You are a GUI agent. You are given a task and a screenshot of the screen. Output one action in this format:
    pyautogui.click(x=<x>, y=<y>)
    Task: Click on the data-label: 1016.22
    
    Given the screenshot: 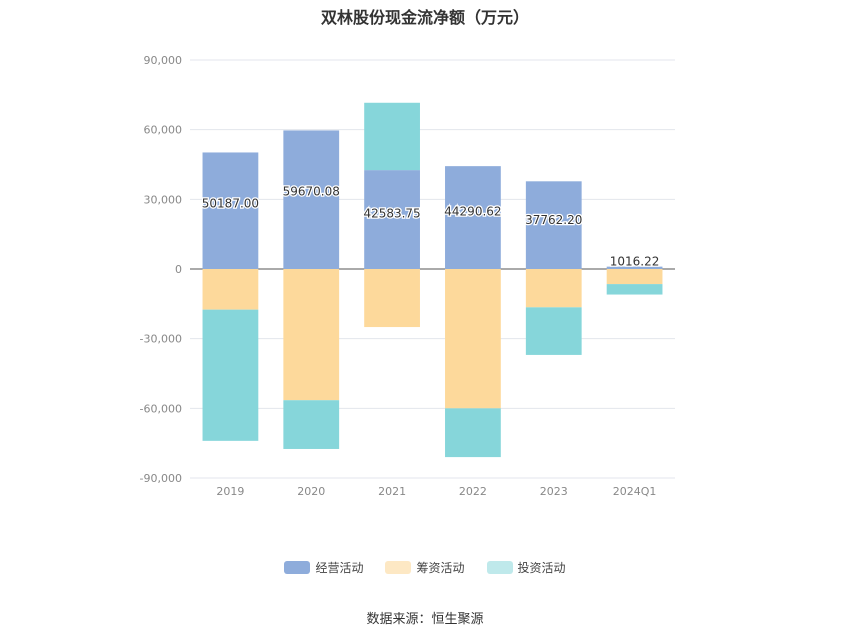 What is the action you would take?
    pyautogui.click(x=635, y=262)
    